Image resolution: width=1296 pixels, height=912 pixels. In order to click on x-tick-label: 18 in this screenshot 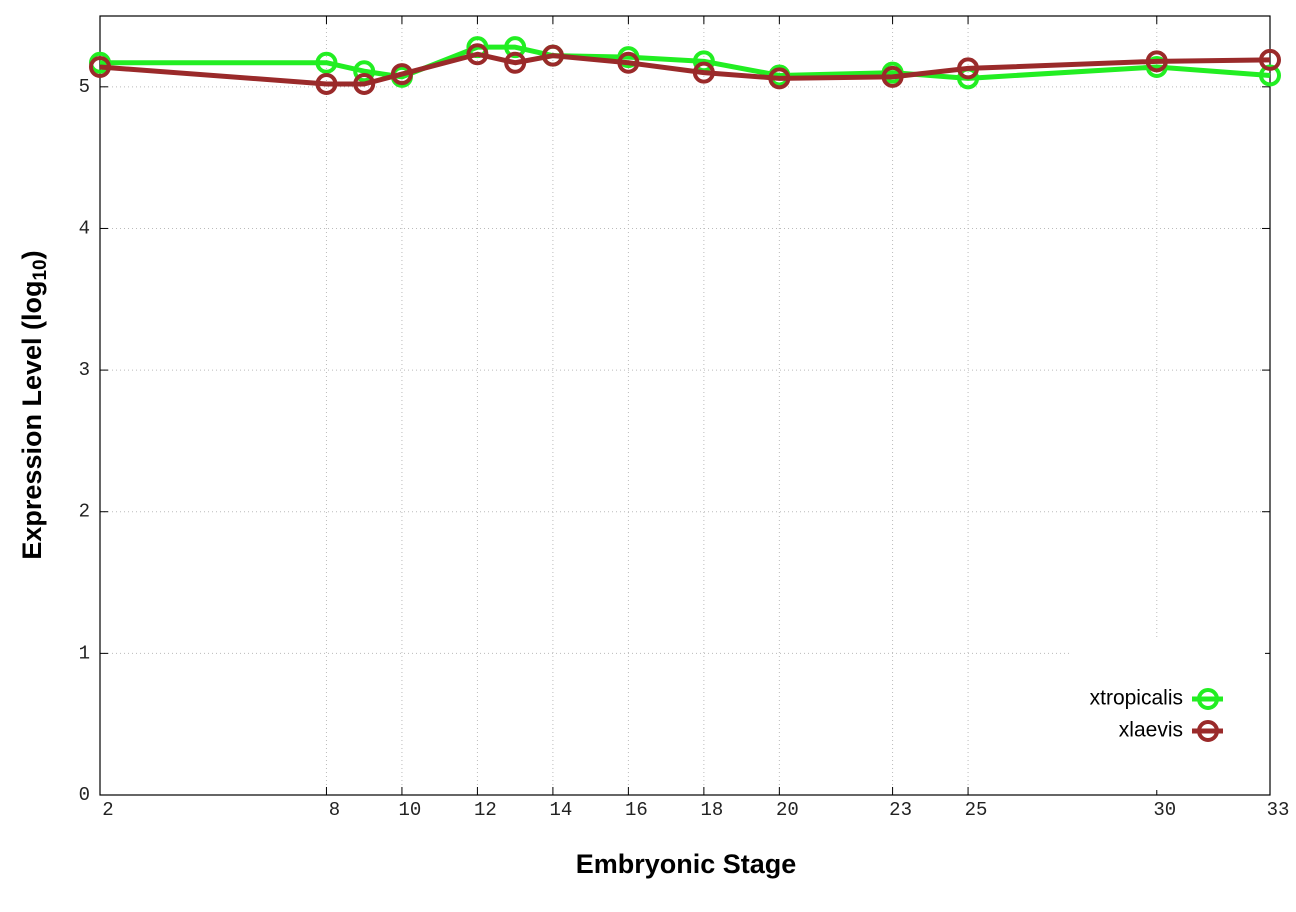, I will do `click(711, 810)`.